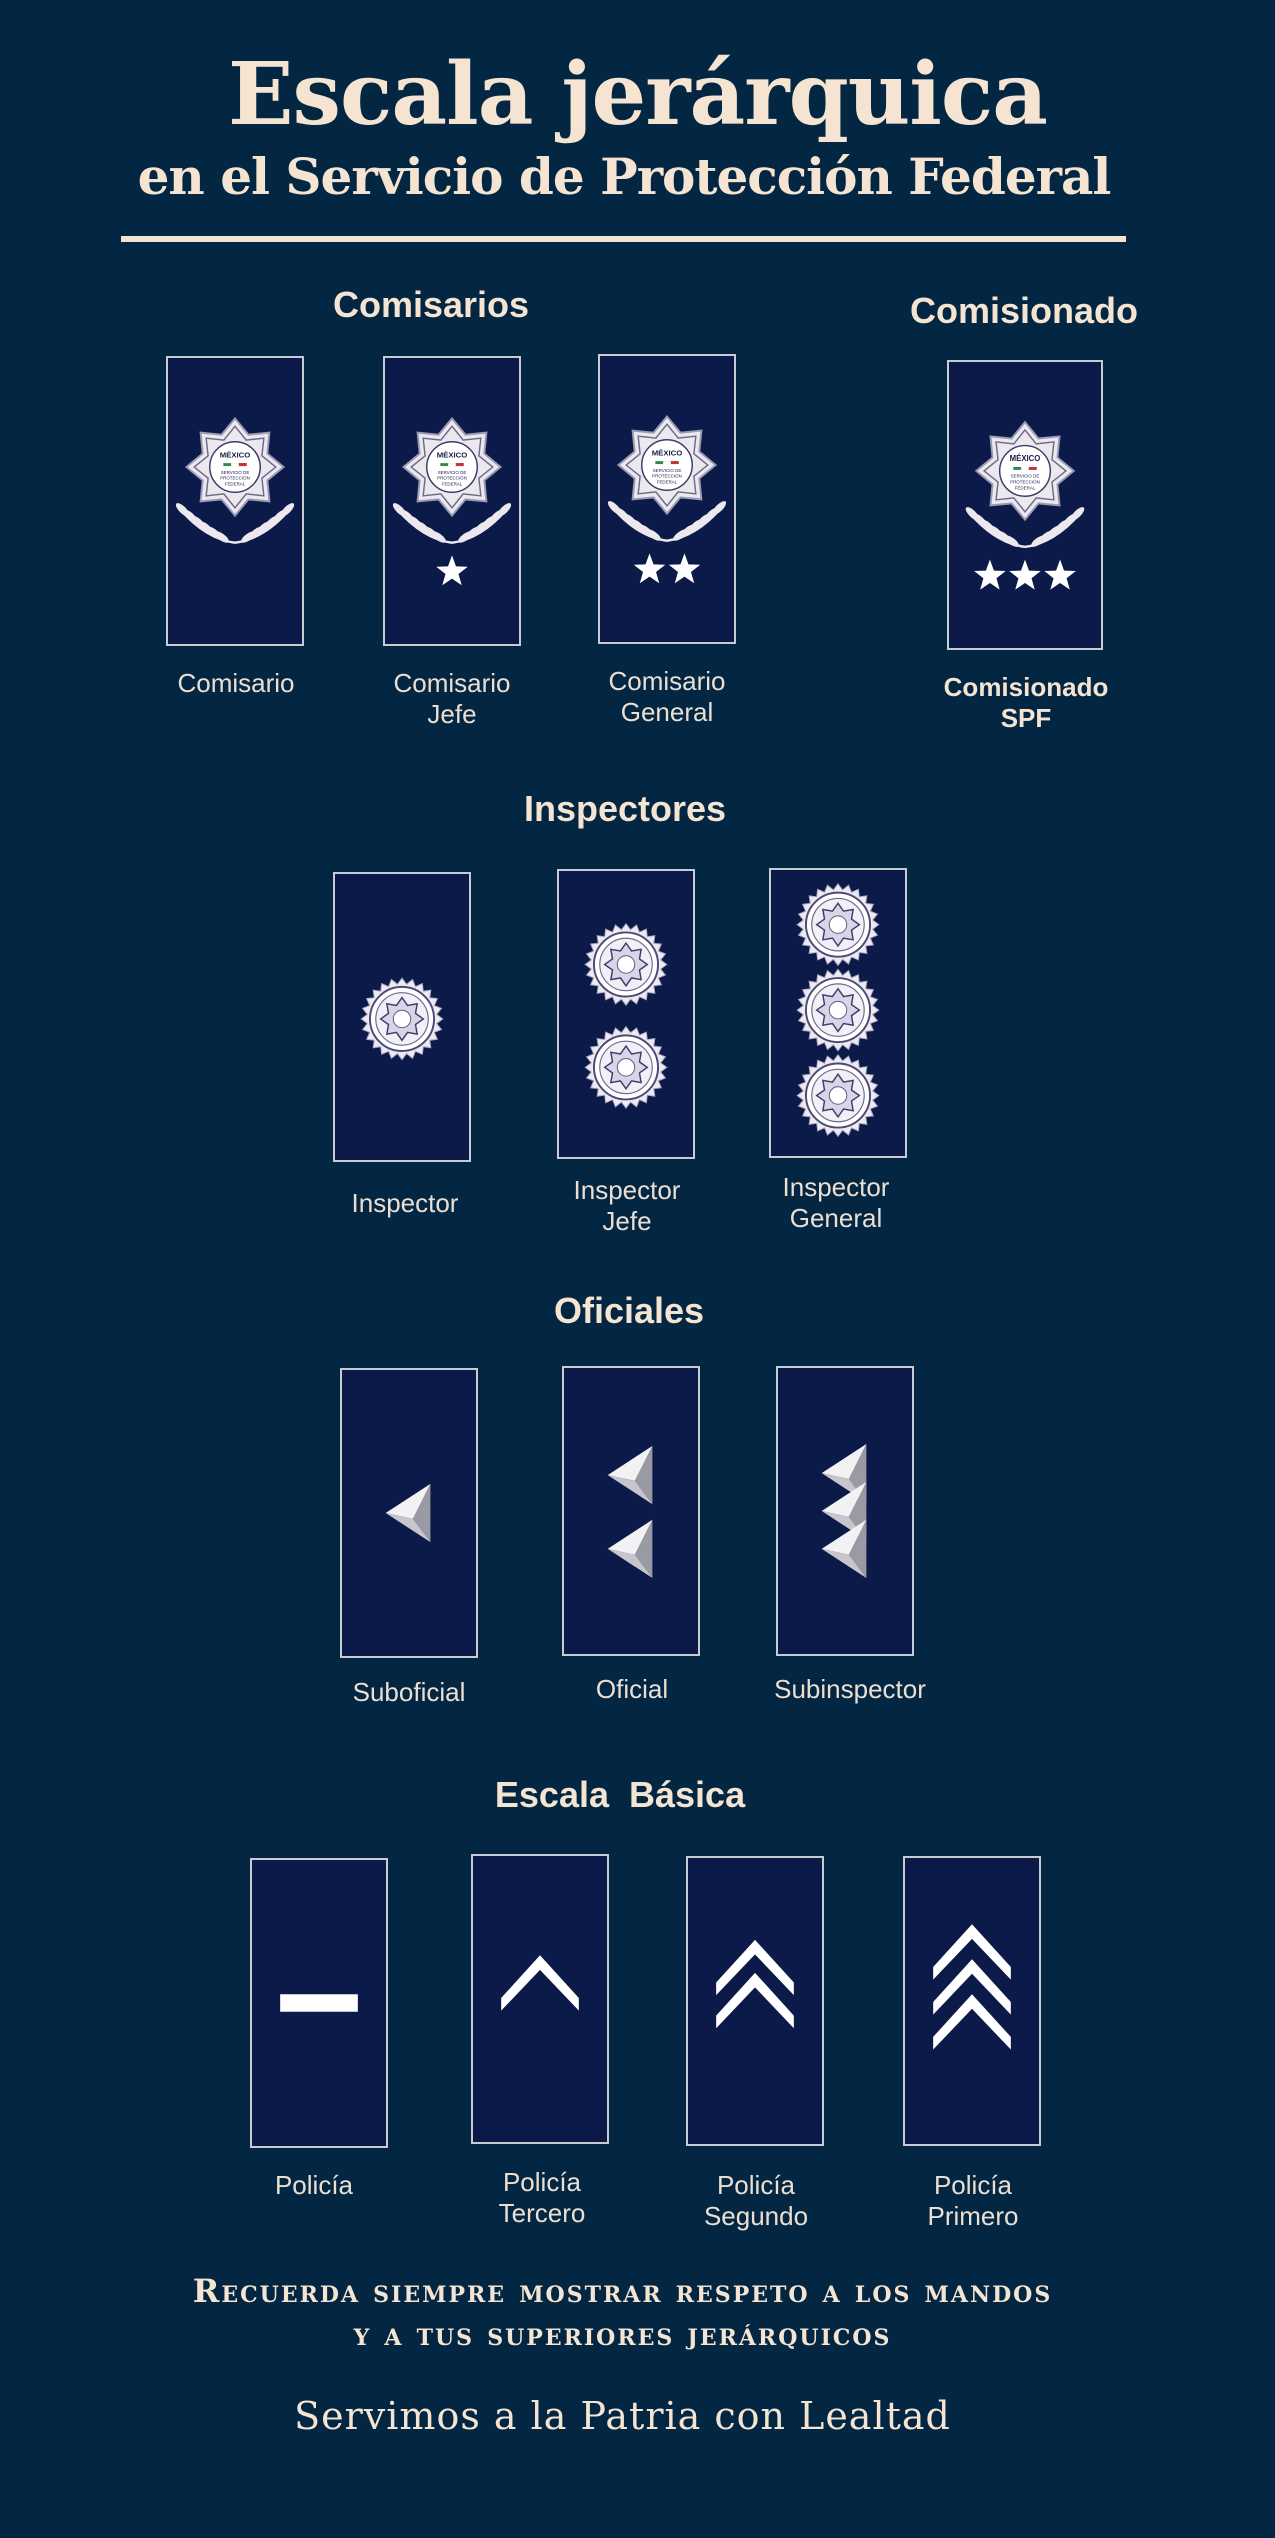 The image size is (1275, 2538). Describe the element at coordinates (625, 808) in the screenshot. I see `section-title-inspectores: Inspectores` at that location.